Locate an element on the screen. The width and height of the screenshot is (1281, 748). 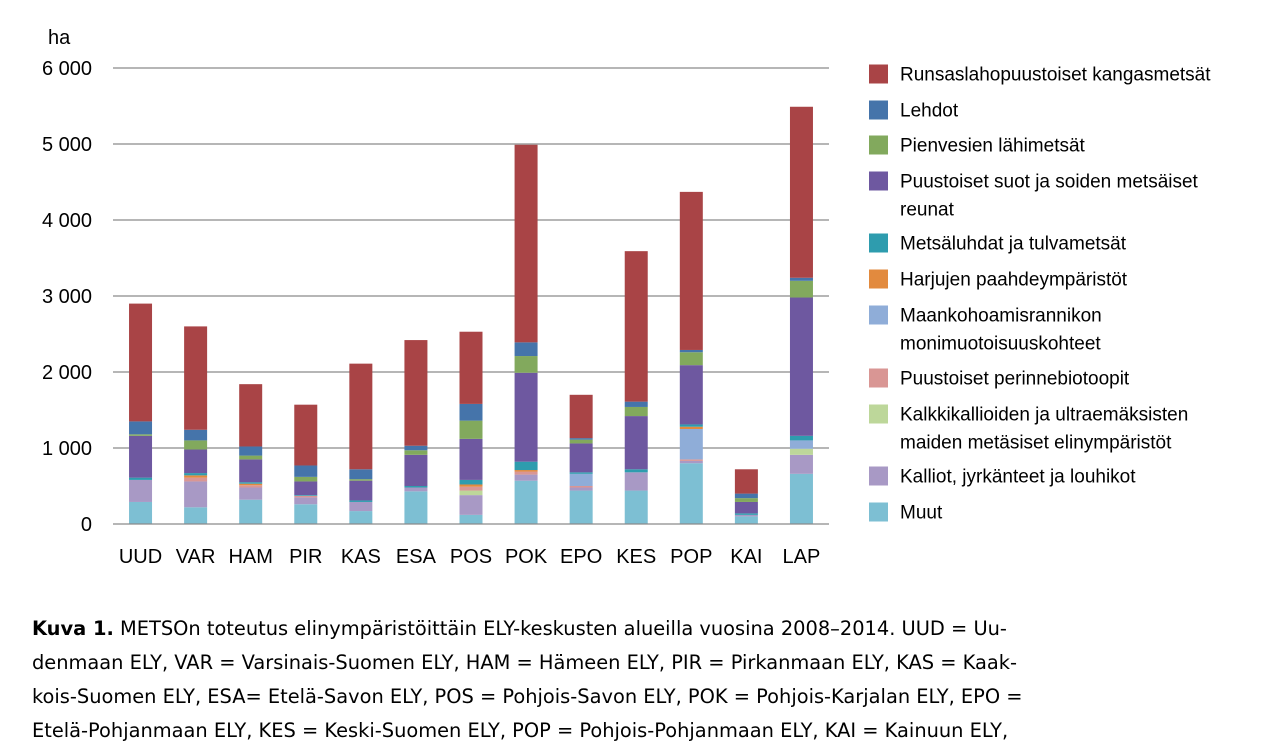
x-tick-label: POK is located at coordinates (526, 557).